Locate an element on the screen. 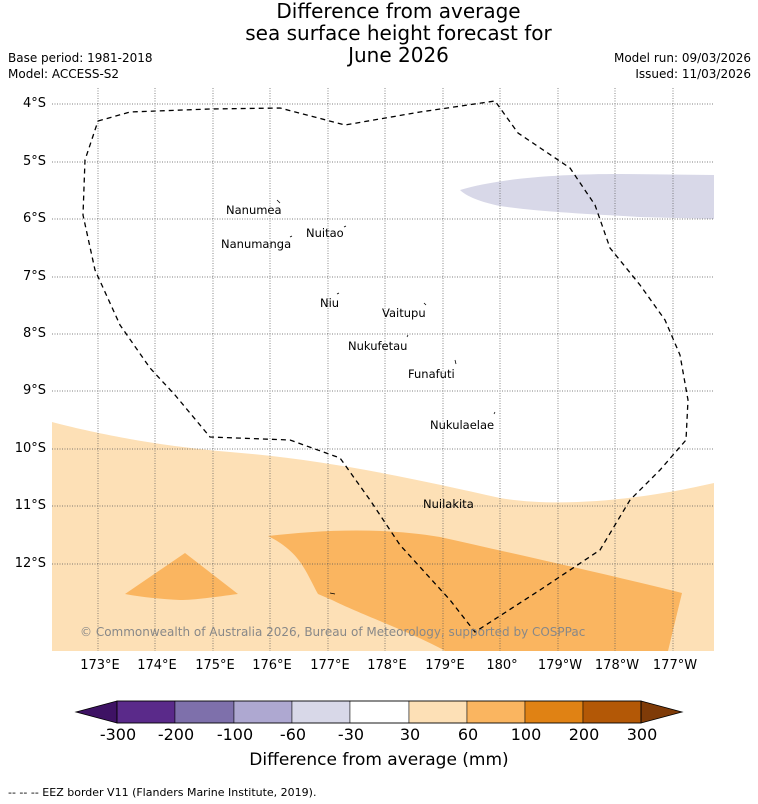 This screenshot has width=758, height=804. lon-label-178e: 178°E is located at coordinates (387, 665).